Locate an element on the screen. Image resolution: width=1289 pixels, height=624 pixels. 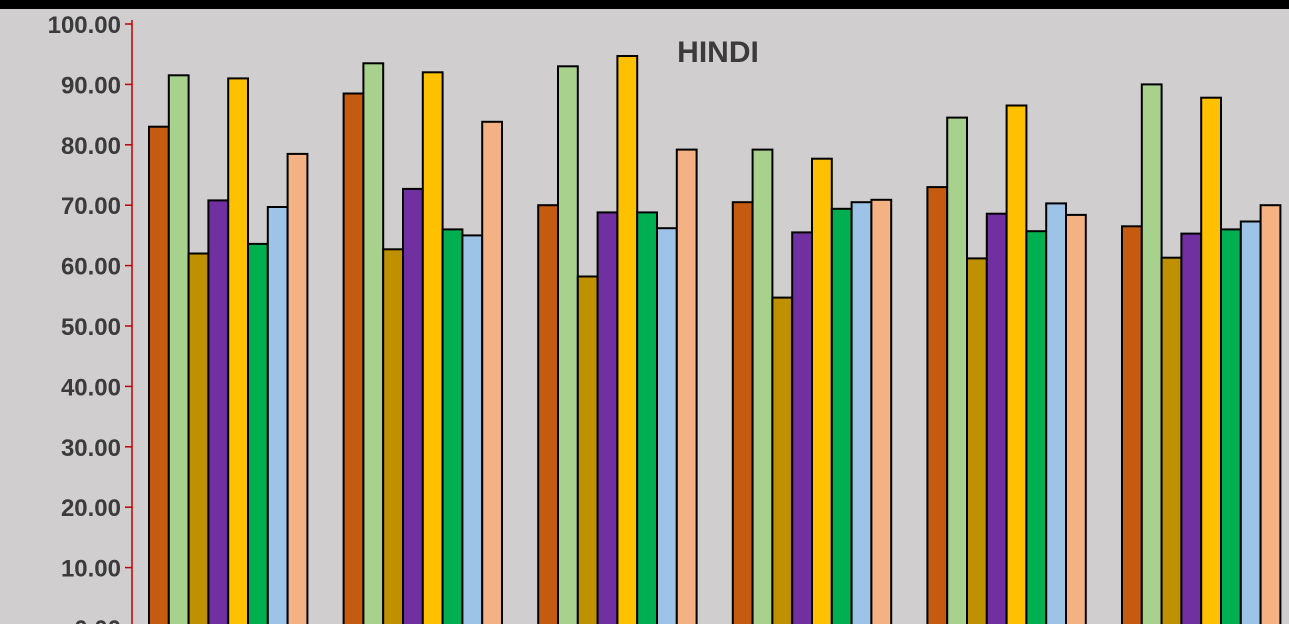
y-tick-label: 20.00 is located at coordinates (91, 508).